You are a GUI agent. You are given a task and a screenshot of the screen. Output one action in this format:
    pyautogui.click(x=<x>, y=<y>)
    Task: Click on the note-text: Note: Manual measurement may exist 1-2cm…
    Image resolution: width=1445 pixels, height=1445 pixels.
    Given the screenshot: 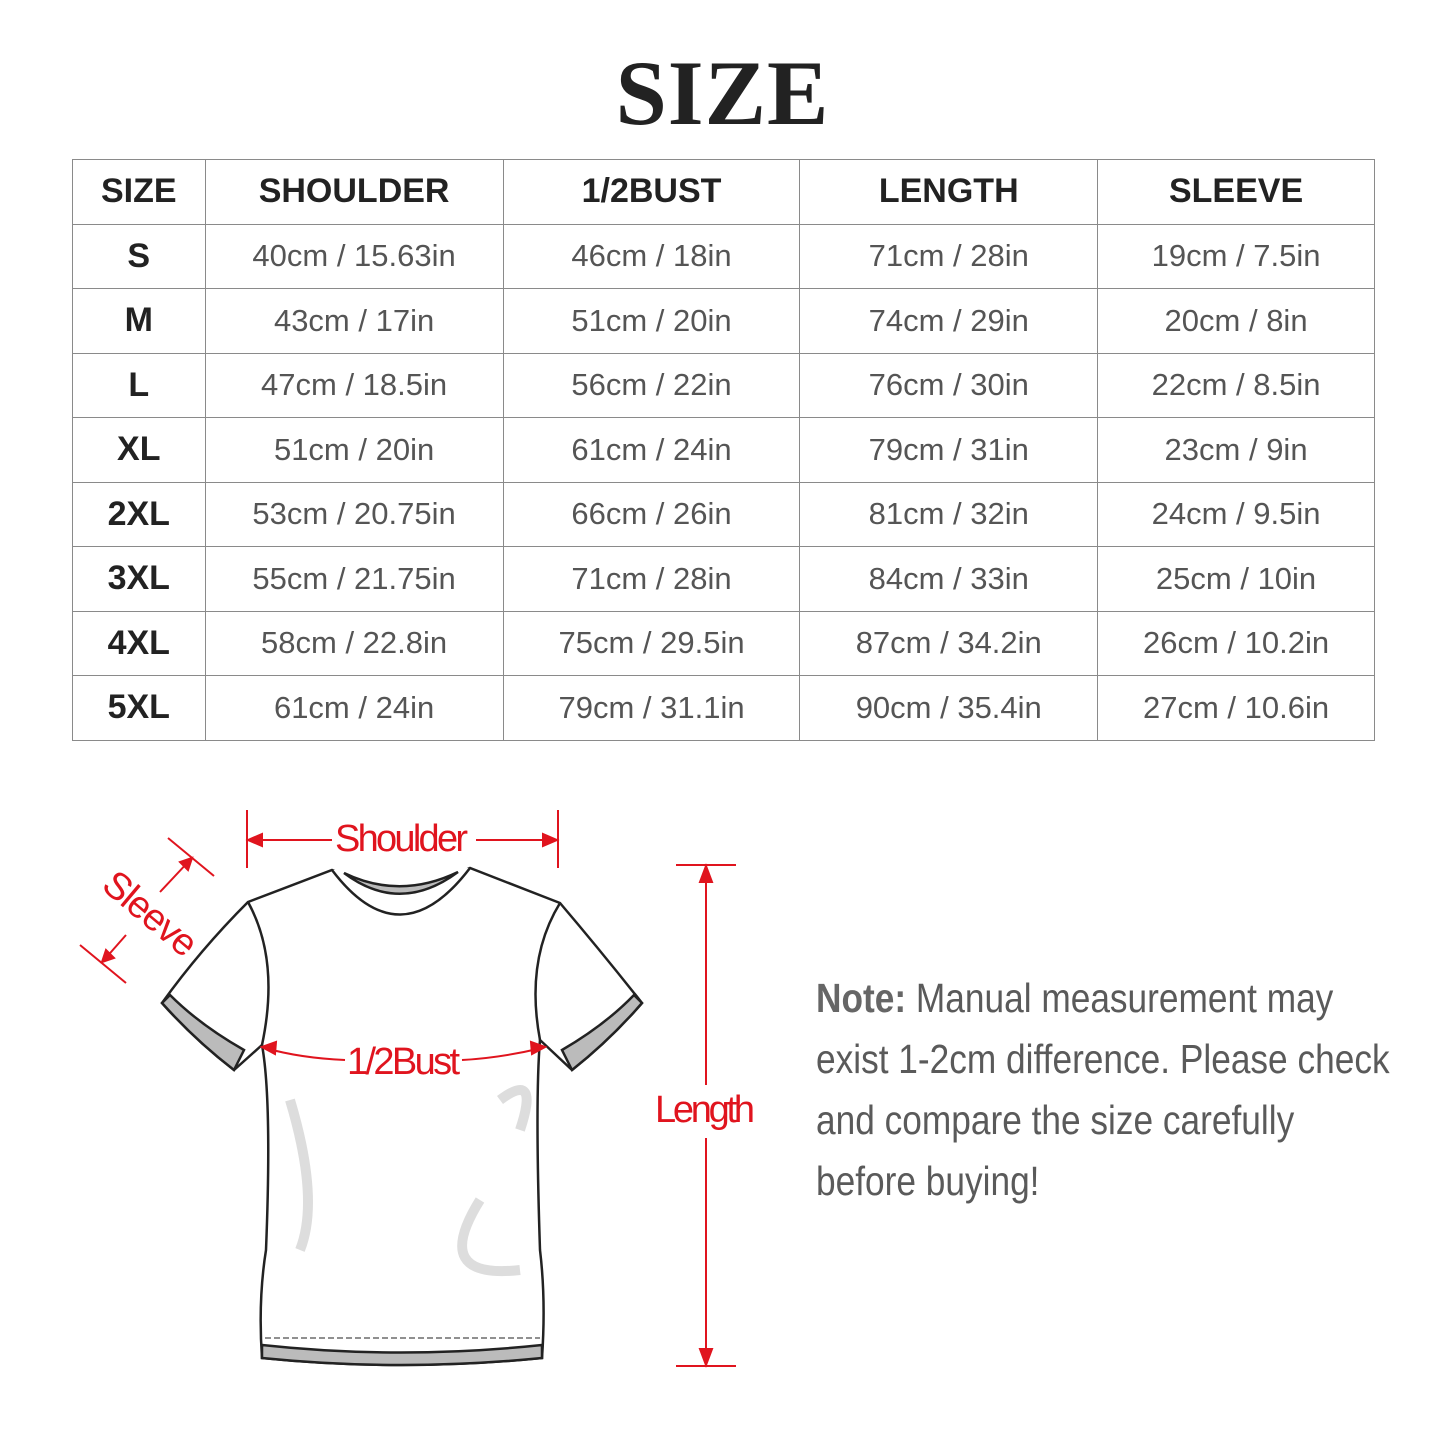 What is the action you would take?
    pyautogui.click(x=1104, y=1090)
    